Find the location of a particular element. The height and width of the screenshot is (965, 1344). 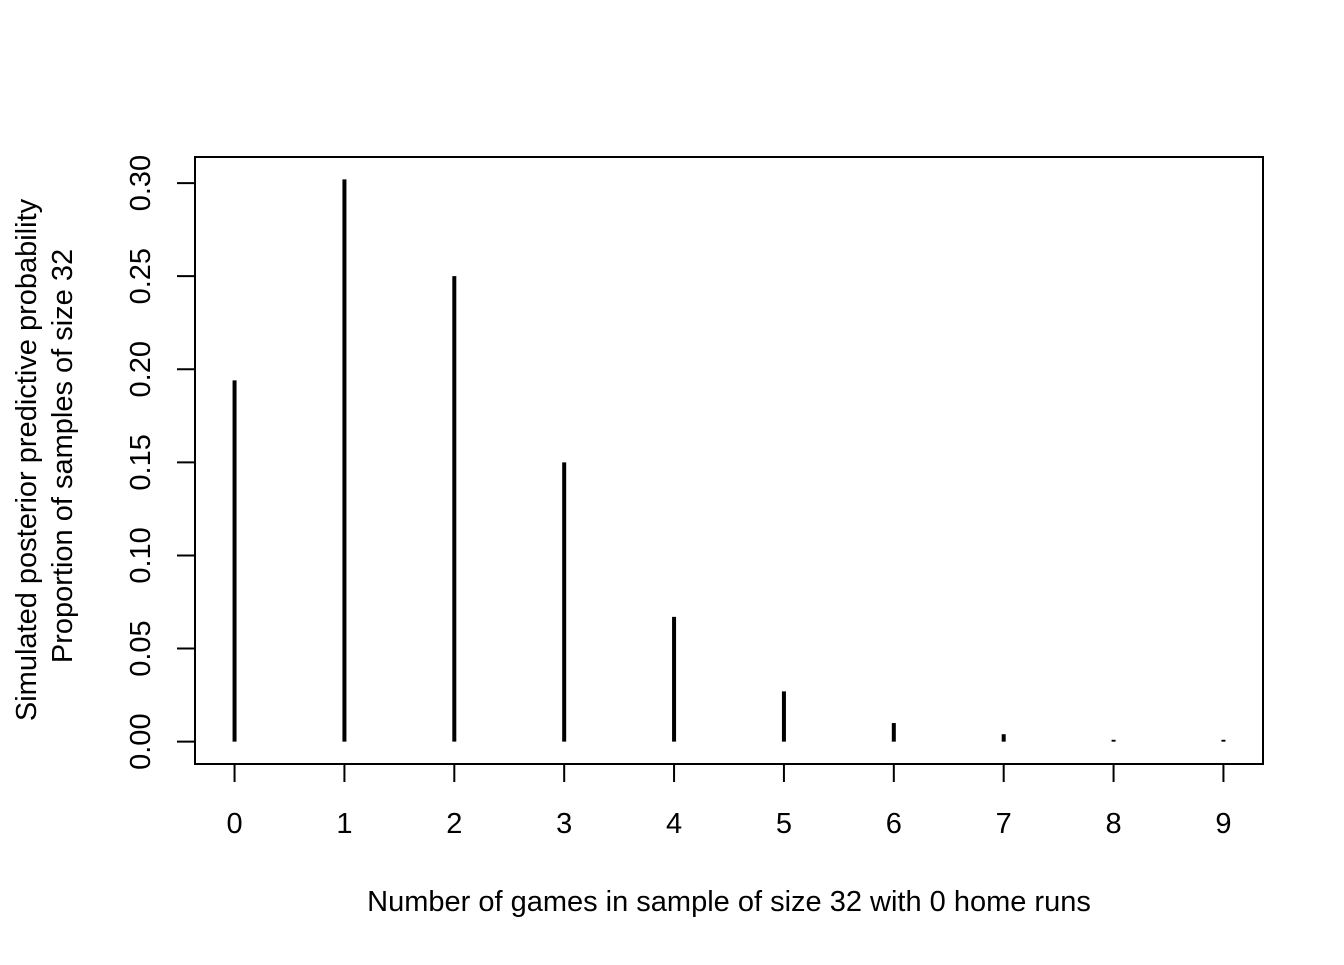

x-tick-label: 8 is located at coordinates (1113, 824).